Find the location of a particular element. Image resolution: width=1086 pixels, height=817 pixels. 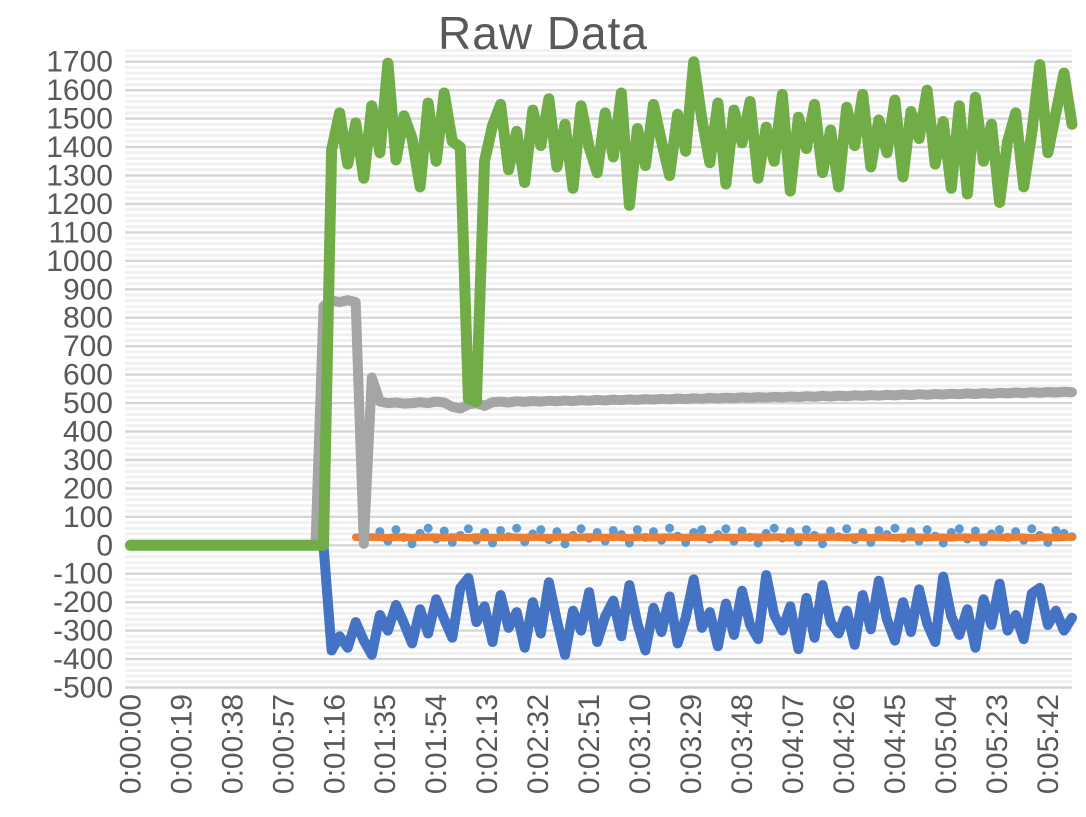

y-axis-tick-label: 1300 is located at coordinates (79, 176).